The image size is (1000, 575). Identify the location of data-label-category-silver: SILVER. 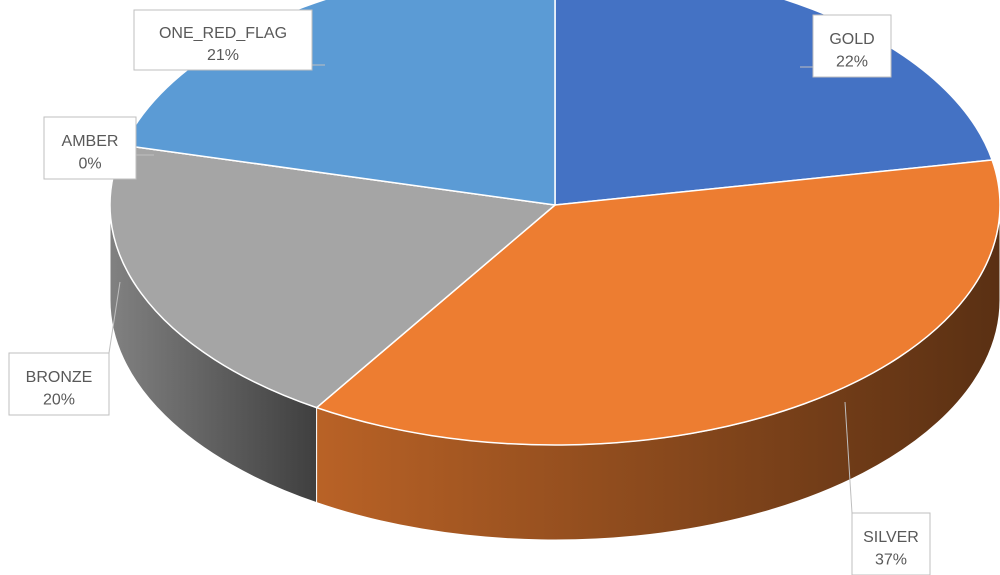
(891, 537).